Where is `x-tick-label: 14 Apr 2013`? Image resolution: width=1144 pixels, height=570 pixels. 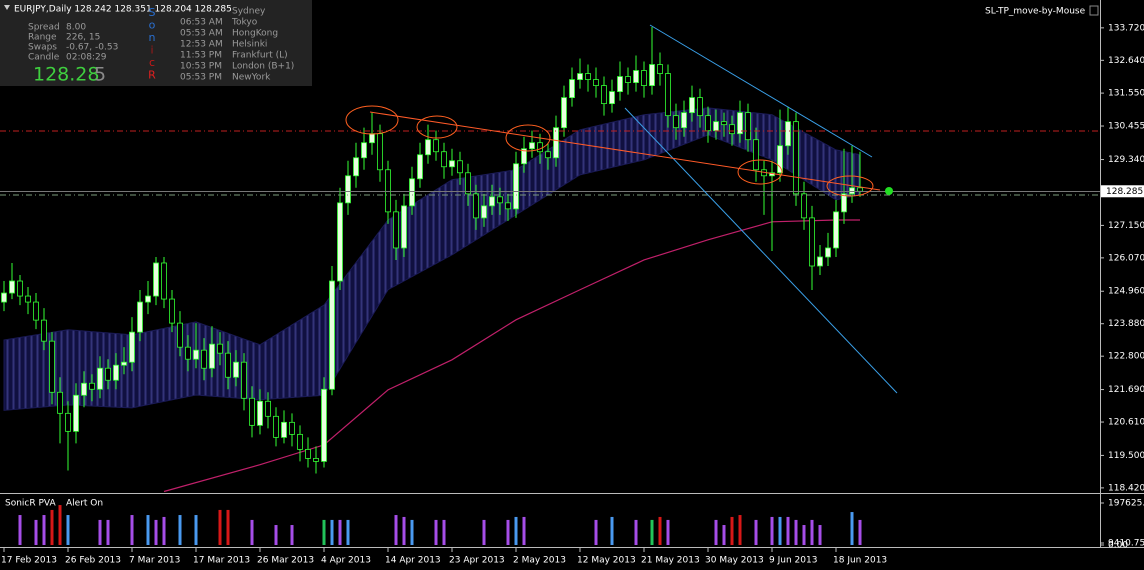 x-tick-label: 14 Apr 2013 is located at coordinates (413, 561).